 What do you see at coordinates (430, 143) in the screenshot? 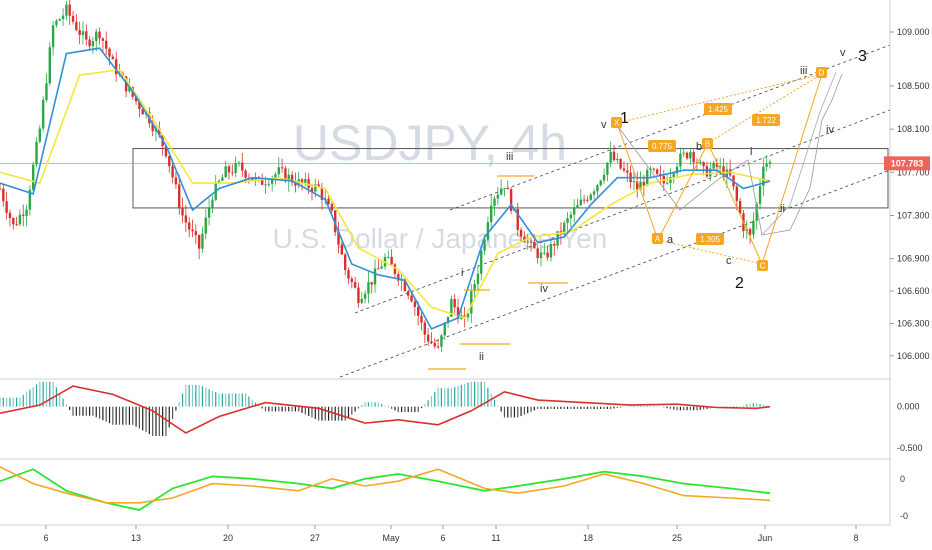
I see `watermark-symbol: USDJPY, 4h` at bounding box center [430, 143].